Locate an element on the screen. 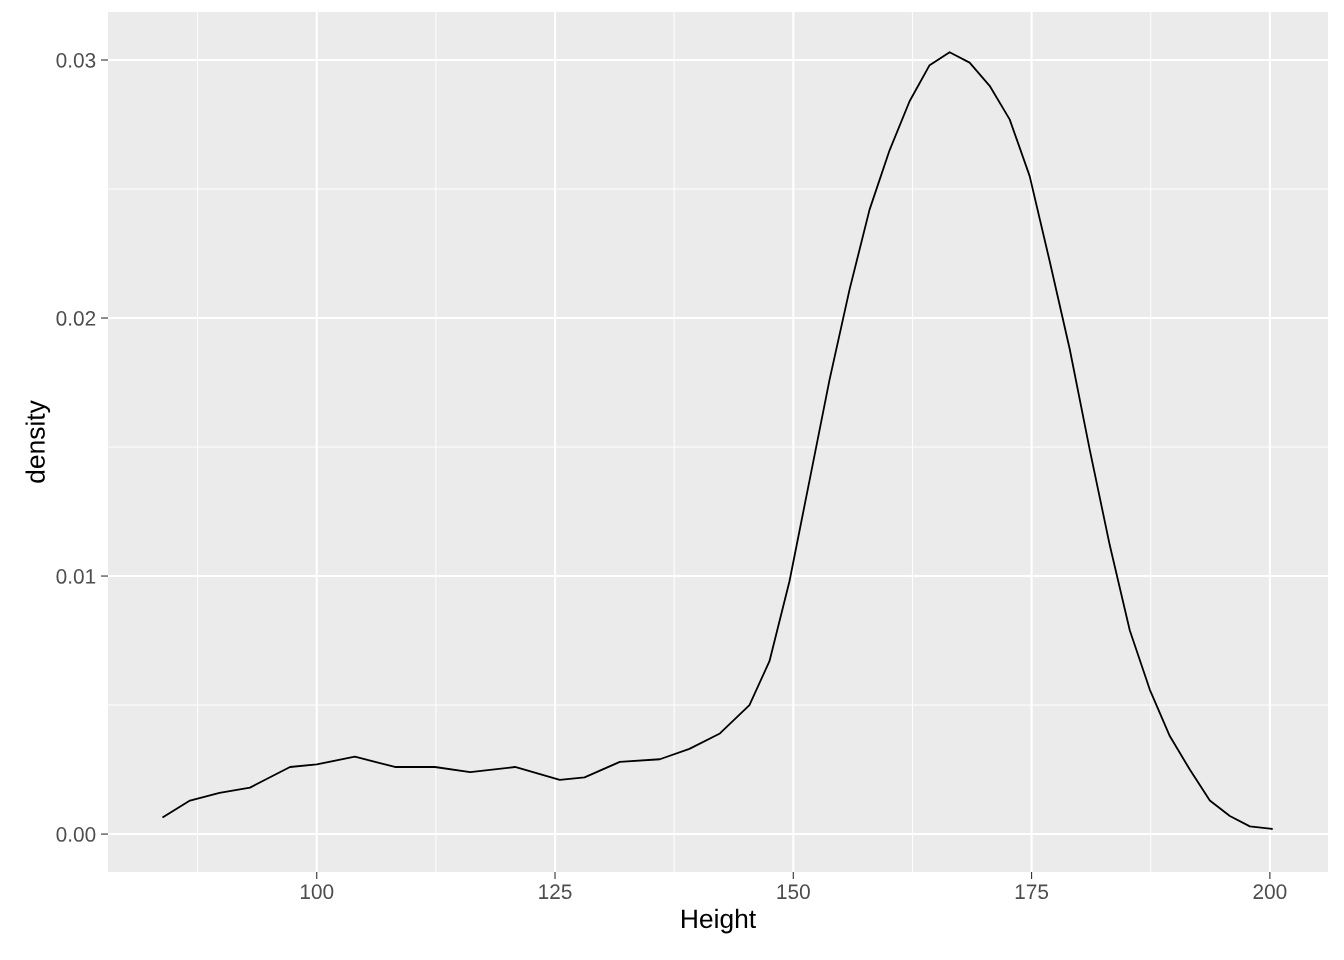  y-axis-title: density is located at coordinates (38, 441).